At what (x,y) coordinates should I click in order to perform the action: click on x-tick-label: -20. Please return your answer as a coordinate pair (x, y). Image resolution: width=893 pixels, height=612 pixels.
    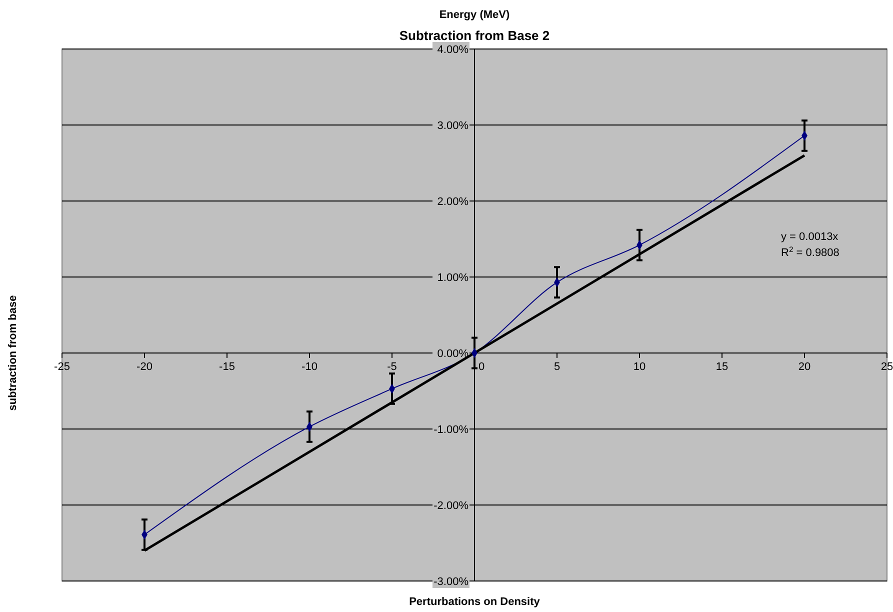
    Looking at the image, I should click on (144, 367).